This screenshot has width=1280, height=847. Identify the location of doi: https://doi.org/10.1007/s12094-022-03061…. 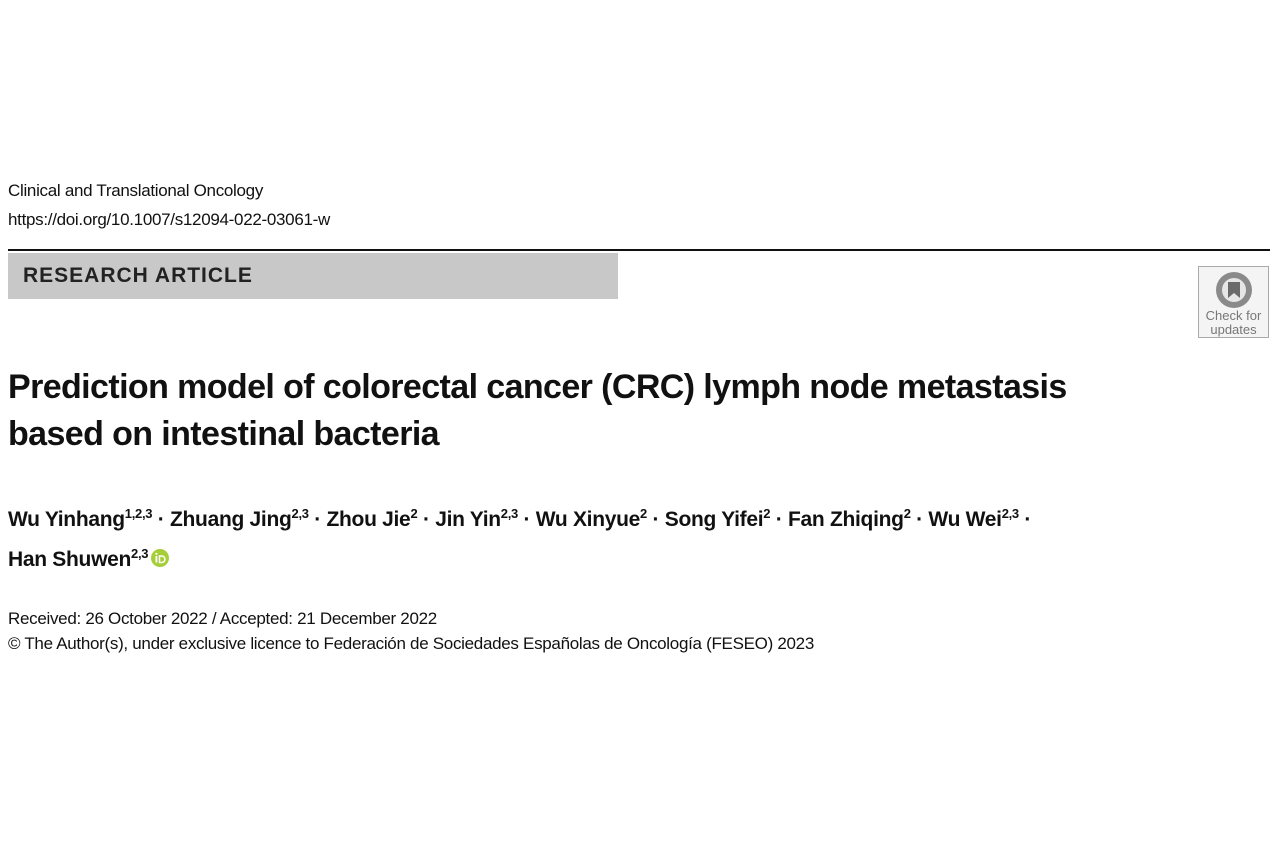
(169, 219).